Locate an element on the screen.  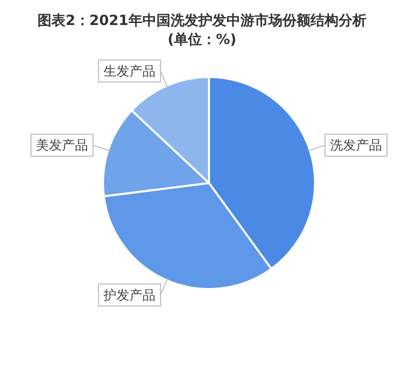
chart-title: 图表2：2021年中国洗发护发中游市场份额结构分析(单位：%) is located at coordinates (202, 31).